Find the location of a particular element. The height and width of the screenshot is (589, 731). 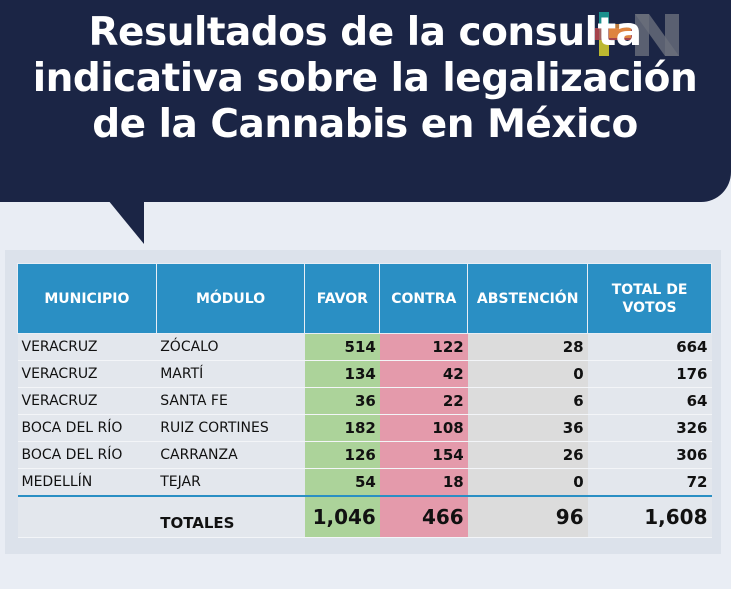

header-favor: FAVOR is located at coordinates (342, 298).